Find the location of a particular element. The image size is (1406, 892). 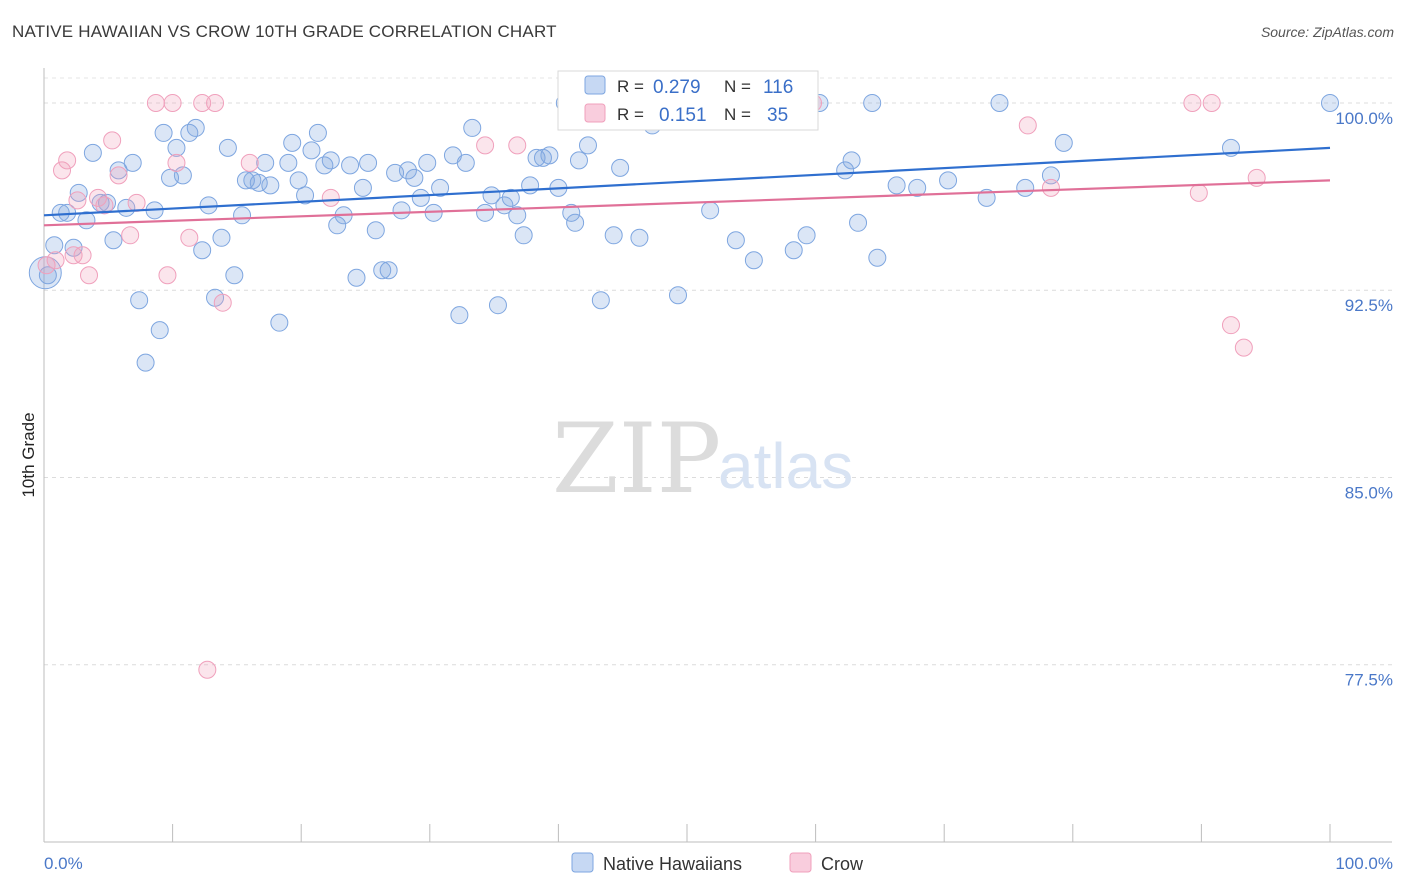

y-tick-label-0: 100.0% is located at coordinates (1364, 118).